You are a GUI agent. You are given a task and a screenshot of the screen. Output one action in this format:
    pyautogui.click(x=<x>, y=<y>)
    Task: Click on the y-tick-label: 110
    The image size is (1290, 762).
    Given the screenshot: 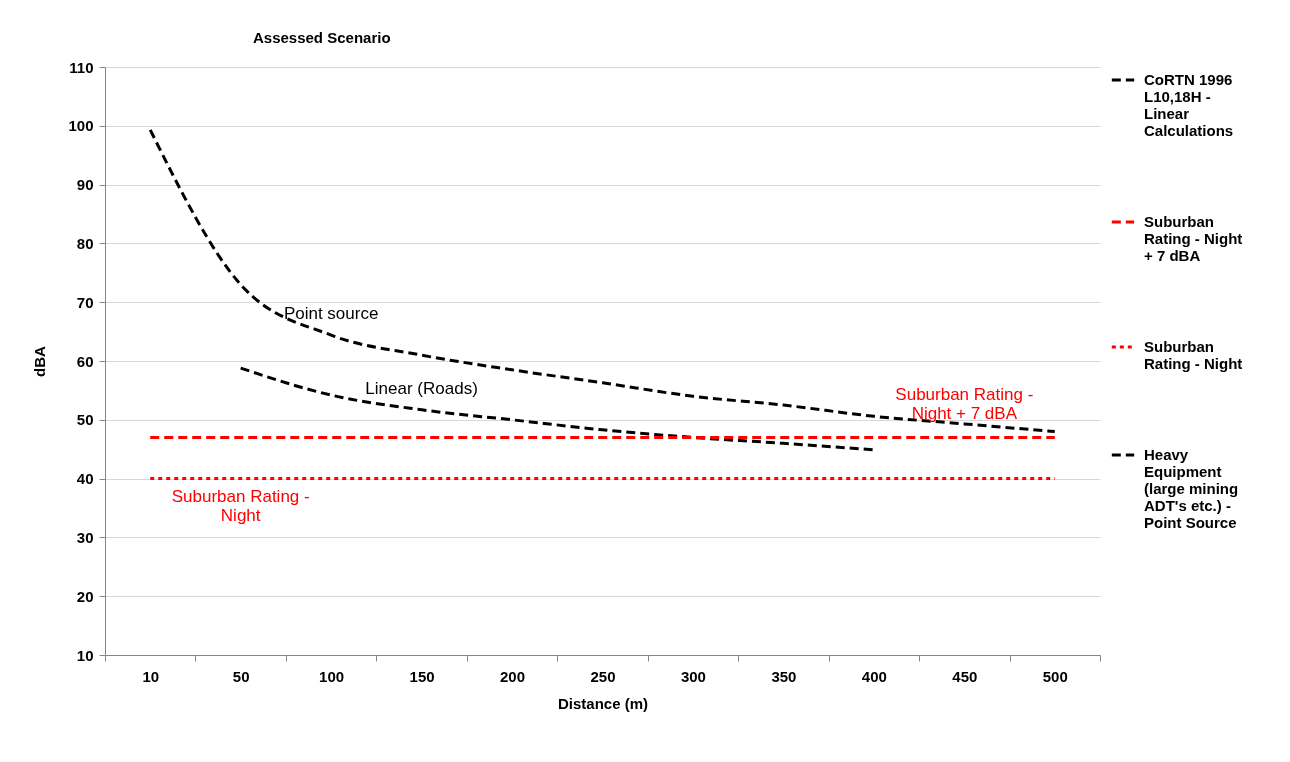 What is the action you would take?
    pyautogui.click(x=81, y=67)
    